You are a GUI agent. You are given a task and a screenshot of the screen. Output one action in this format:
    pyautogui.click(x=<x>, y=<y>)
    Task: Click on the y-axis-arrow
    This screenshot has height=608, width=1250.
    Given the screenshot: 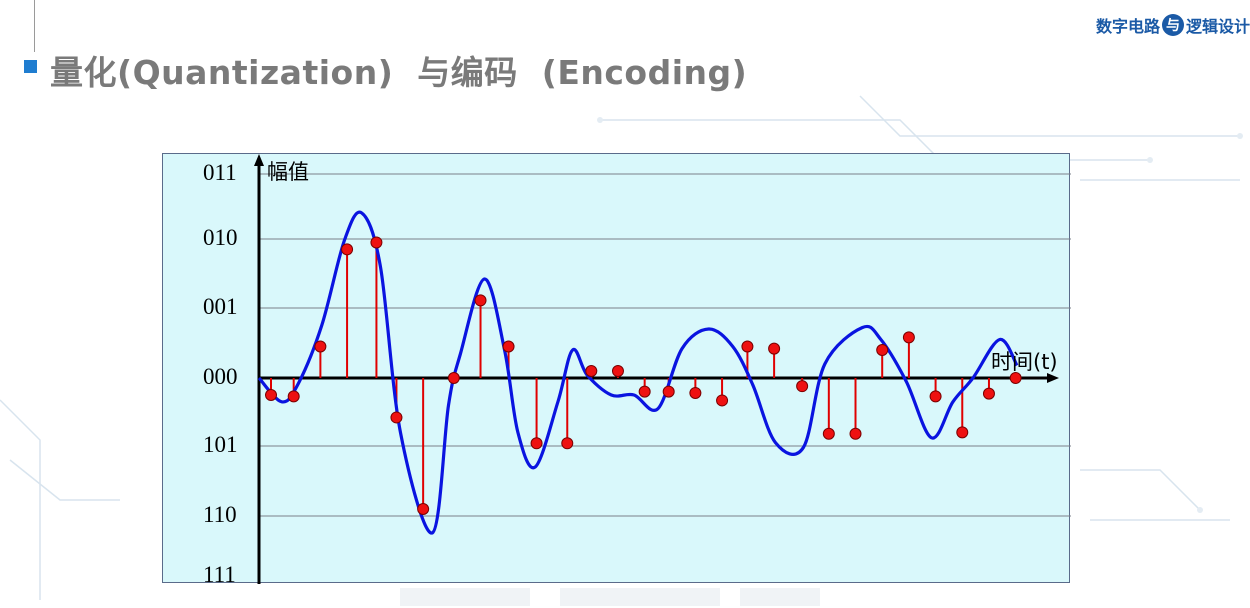 What is the action you would take?
    pyautogui.click(x=259, y=160)
    